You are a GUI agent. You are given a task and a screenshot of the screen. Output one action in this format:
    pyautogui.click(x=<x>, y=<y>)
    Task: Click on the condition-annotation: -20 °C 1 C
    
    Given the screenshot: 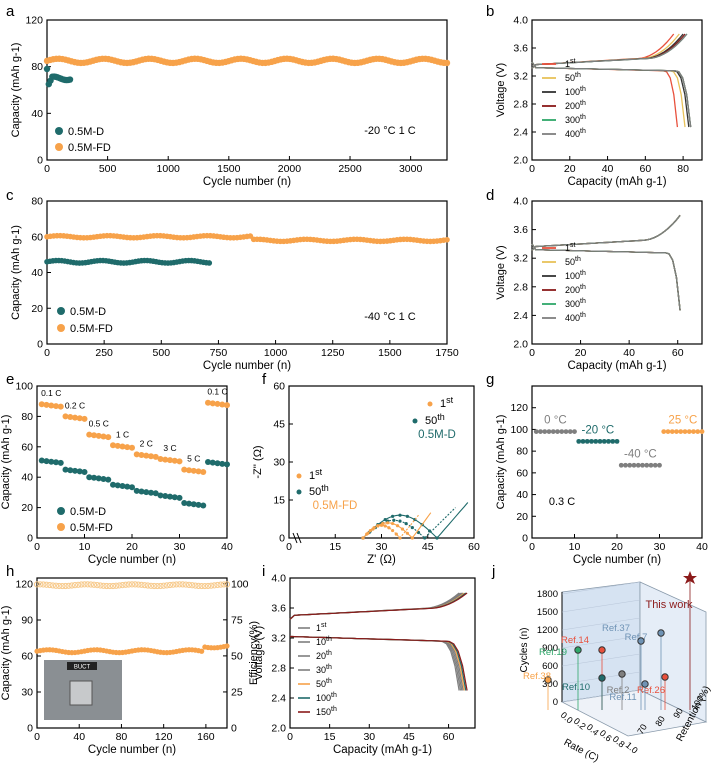 What is the action you would take?
    pyautogui.click(x=390, y=131)
    